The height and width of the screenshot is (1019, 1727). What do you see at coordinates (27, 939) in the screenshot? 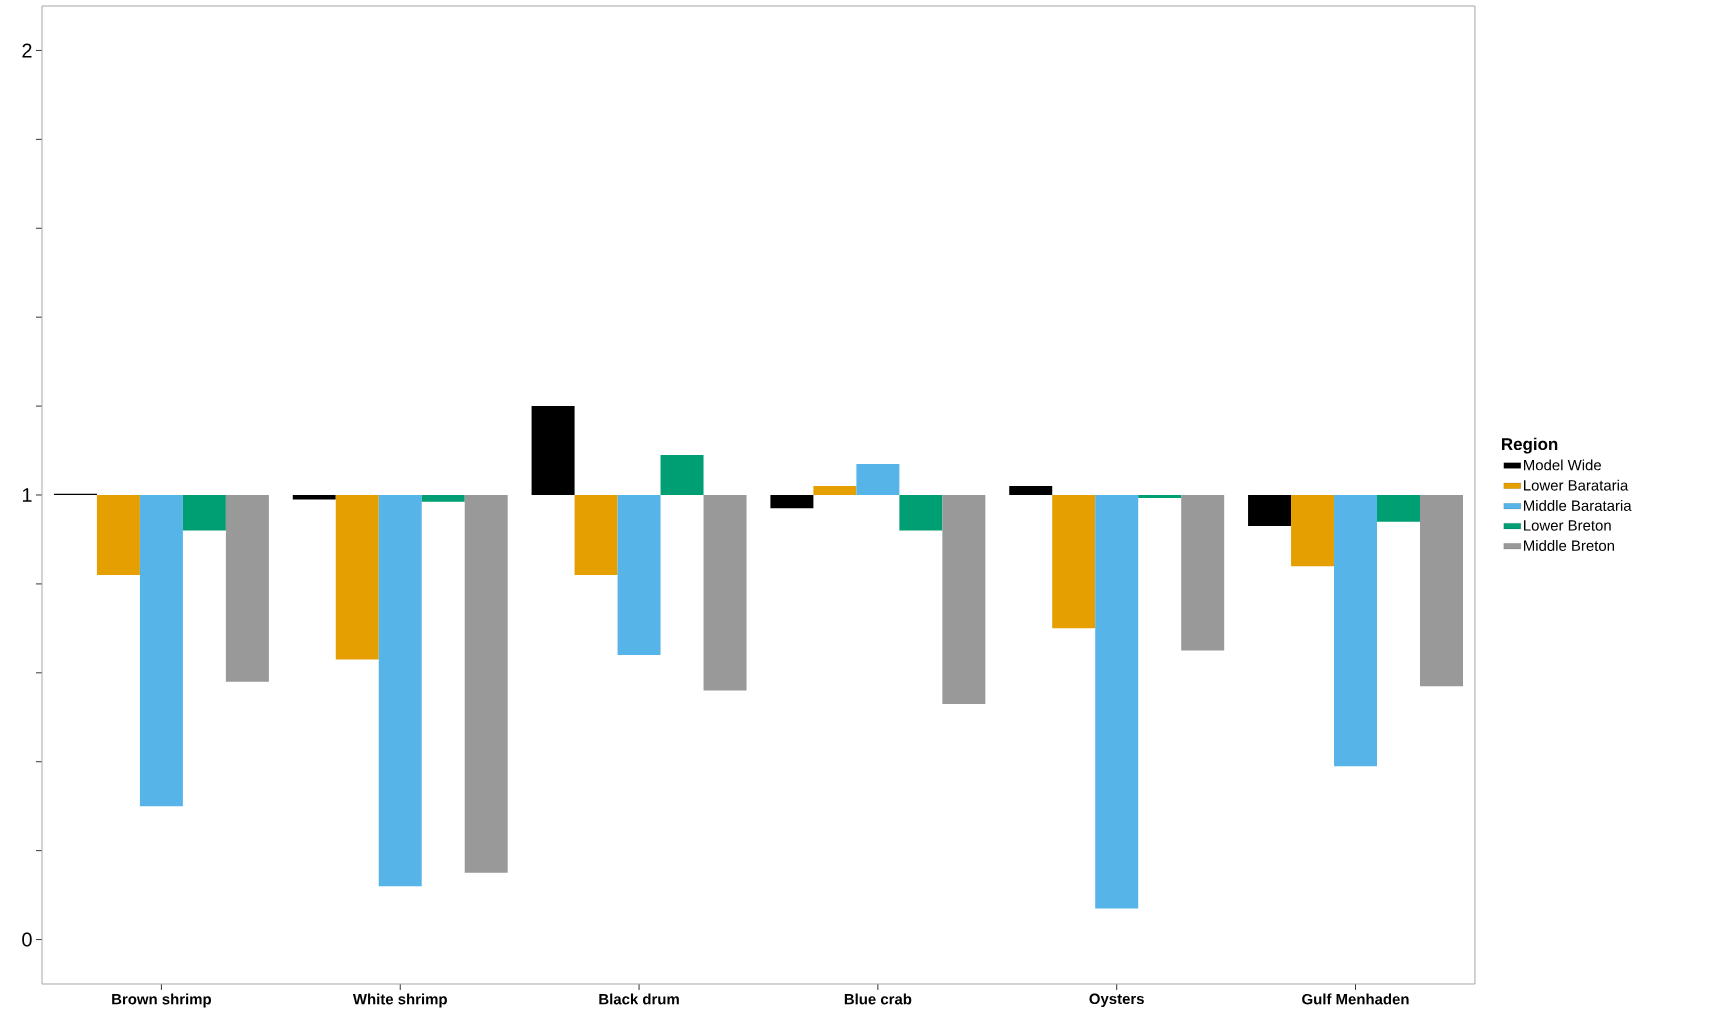
I see `y-tick-label: 0` at bounding box center [27, 939].